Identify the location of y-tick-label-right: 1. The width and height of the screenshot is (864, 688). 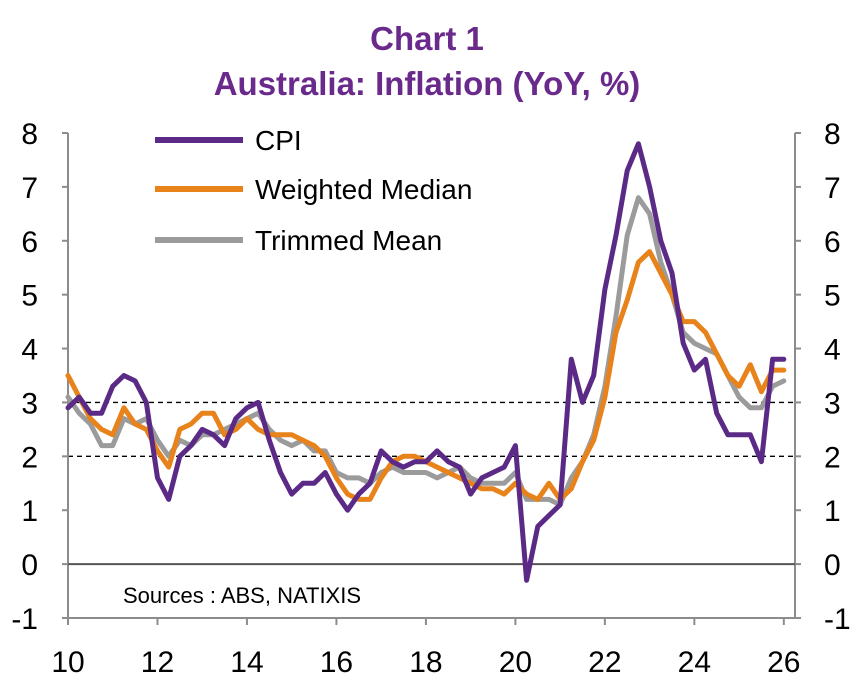
(832, 511).